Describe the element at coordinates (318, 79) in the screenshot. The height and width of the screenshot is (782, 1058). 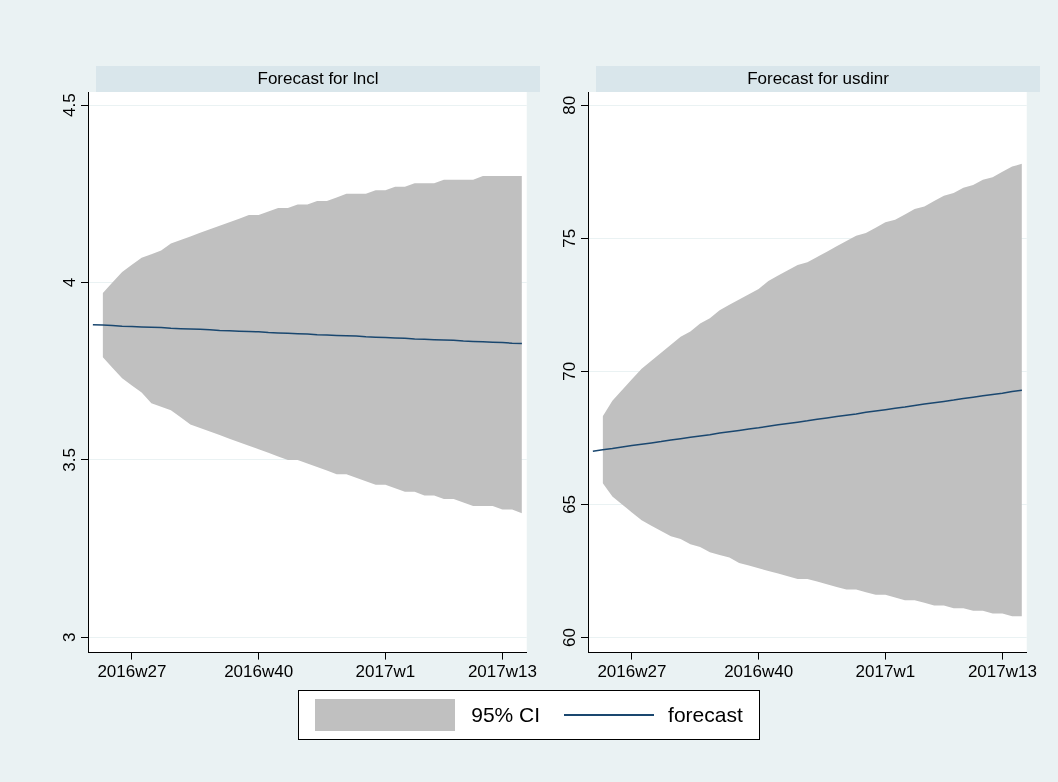
I see `chart-title: Forecast for lncl` at that location.